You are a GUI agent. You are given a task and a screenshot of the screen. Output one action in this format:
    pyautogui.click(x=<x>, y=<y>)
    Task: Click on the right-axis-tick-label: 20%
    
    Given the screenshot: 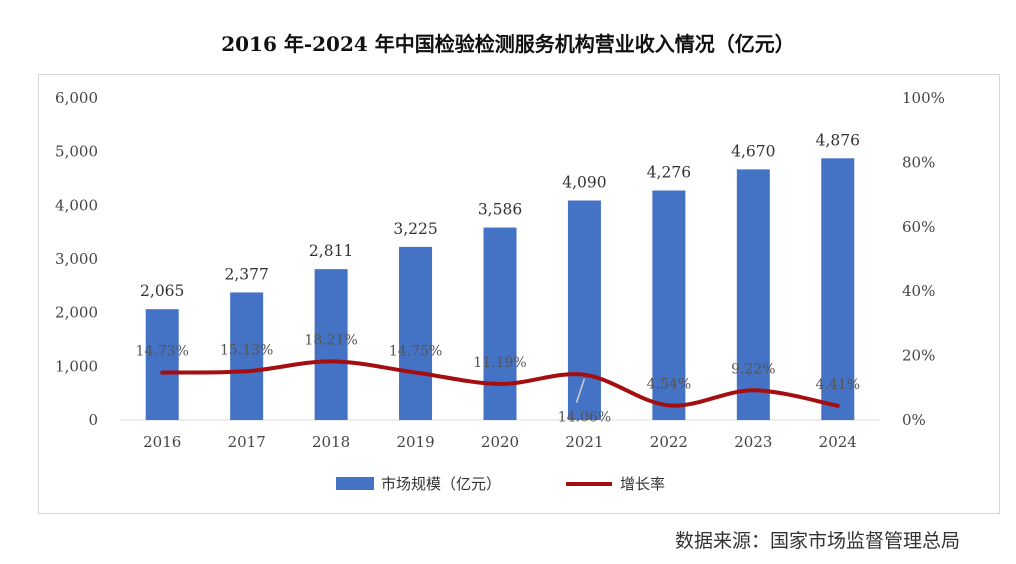 What is the action you would take?
    pyautogui.click(x=918, y=356)
    